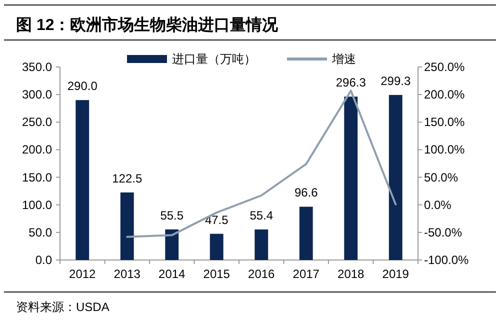 The image size is (500, 324). I want to click on y-tick-label: 300.0, so click(37, 95).